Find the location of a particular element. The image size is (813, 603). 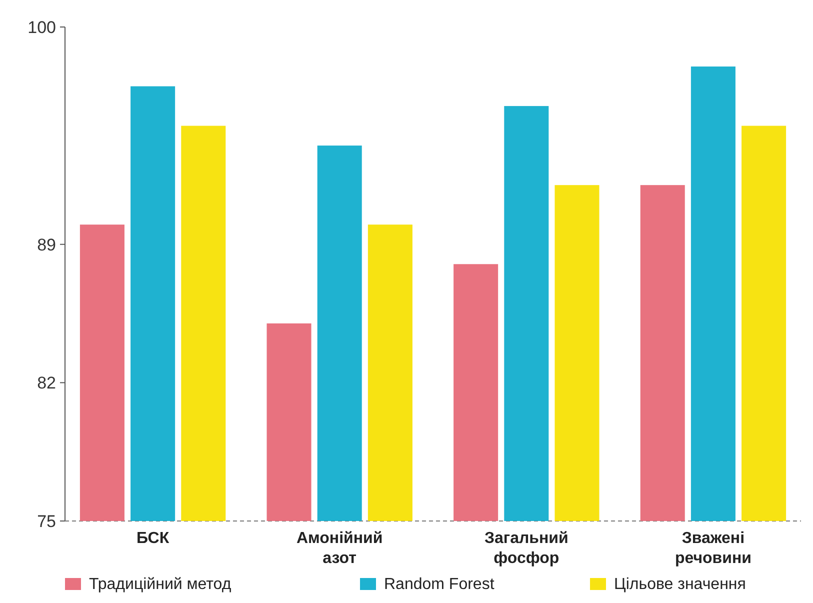

y-tick-label: 100 is located at coordinates (42, 27).